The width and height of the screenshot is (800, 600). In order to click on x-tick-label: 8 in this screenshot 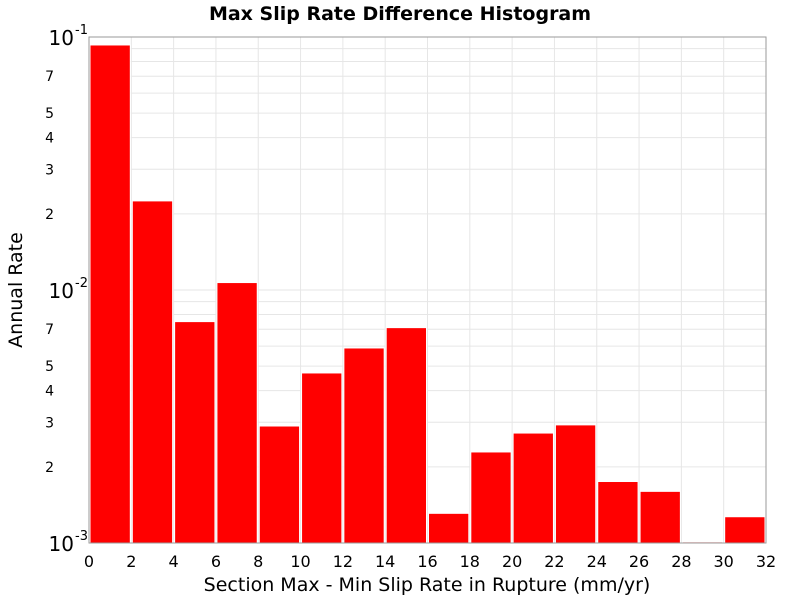, I will do `click(258, 561)`.